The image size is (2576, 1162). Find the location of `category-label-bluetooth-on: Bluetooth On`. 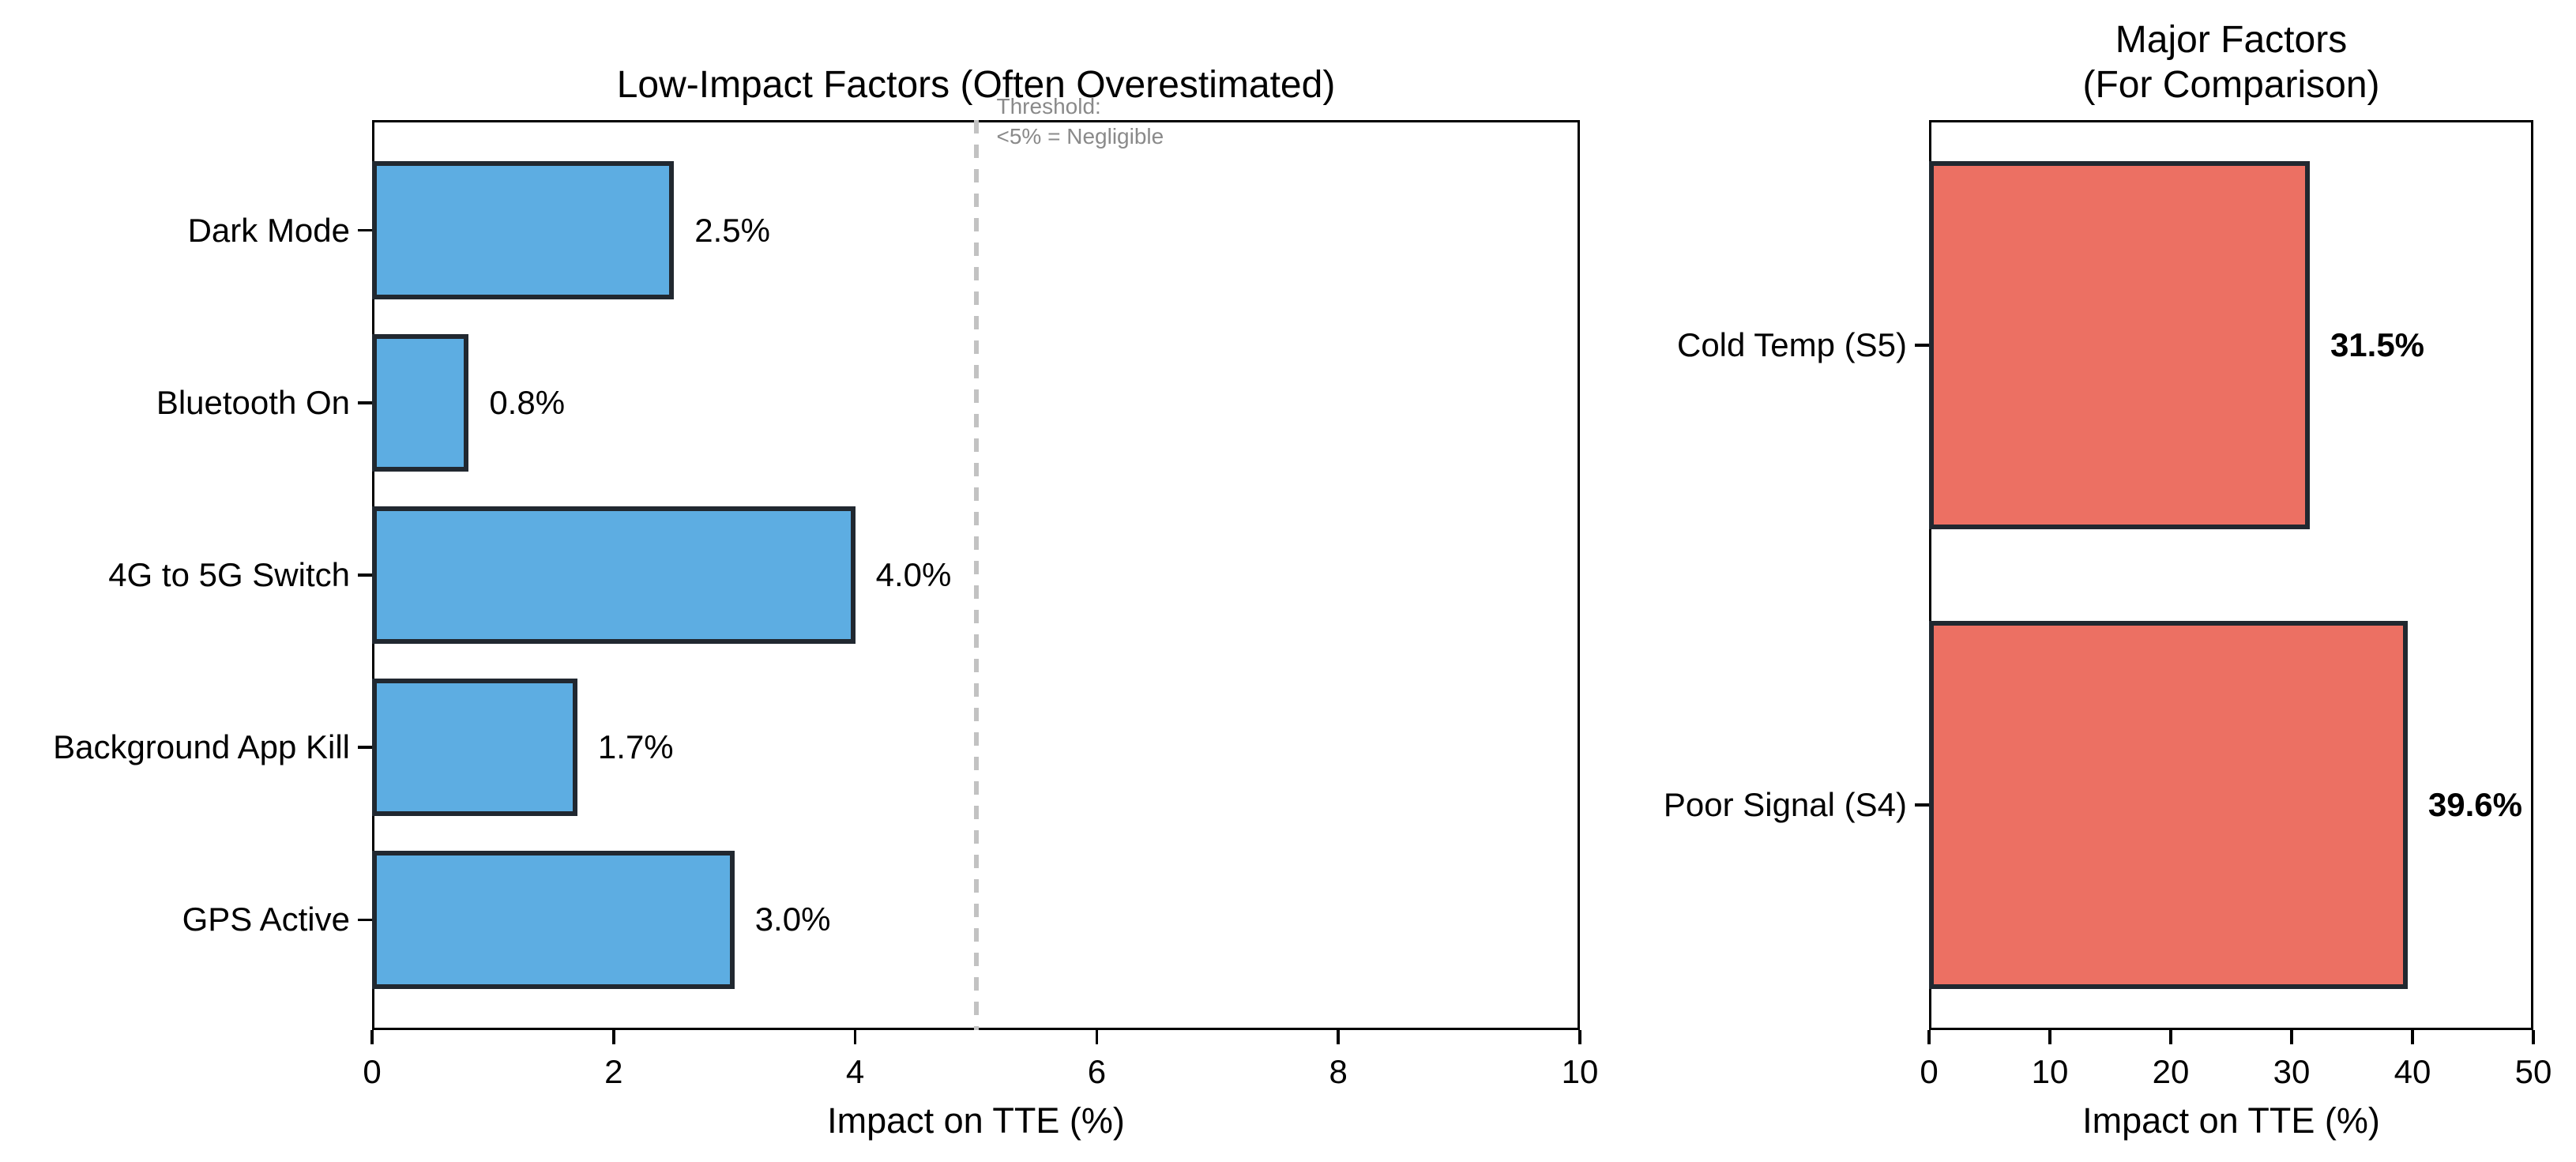

category-label-bluetooth-on: Bluetooth On is located at coordinates (253, 402).